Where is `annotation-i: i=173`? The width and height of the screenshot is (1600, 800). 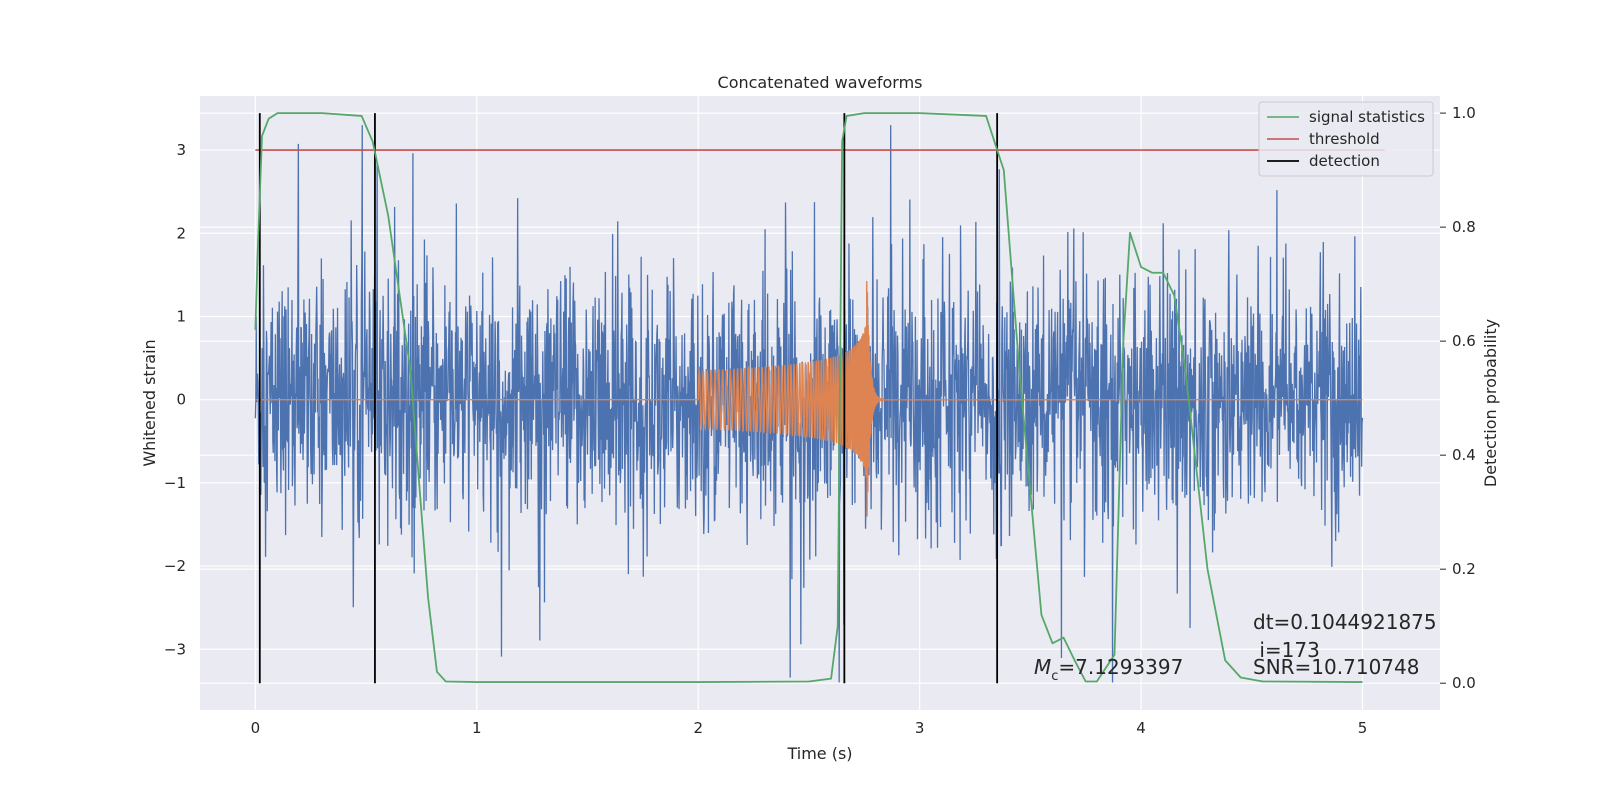 annotation-i: i=173 is located at coordinates (1286, 650).